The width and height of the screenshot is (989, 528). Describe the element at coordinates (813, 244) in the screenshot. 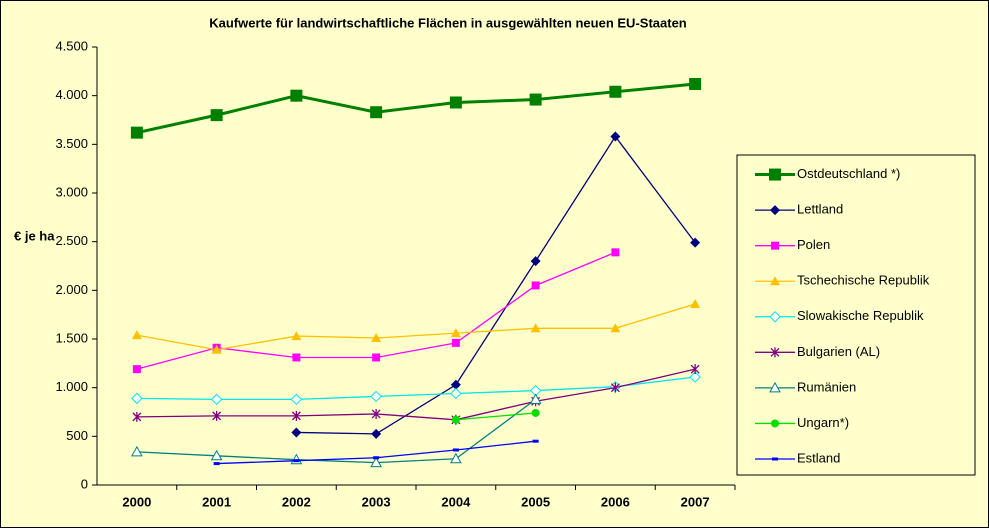

I see `legend-label: Polen` at that location.